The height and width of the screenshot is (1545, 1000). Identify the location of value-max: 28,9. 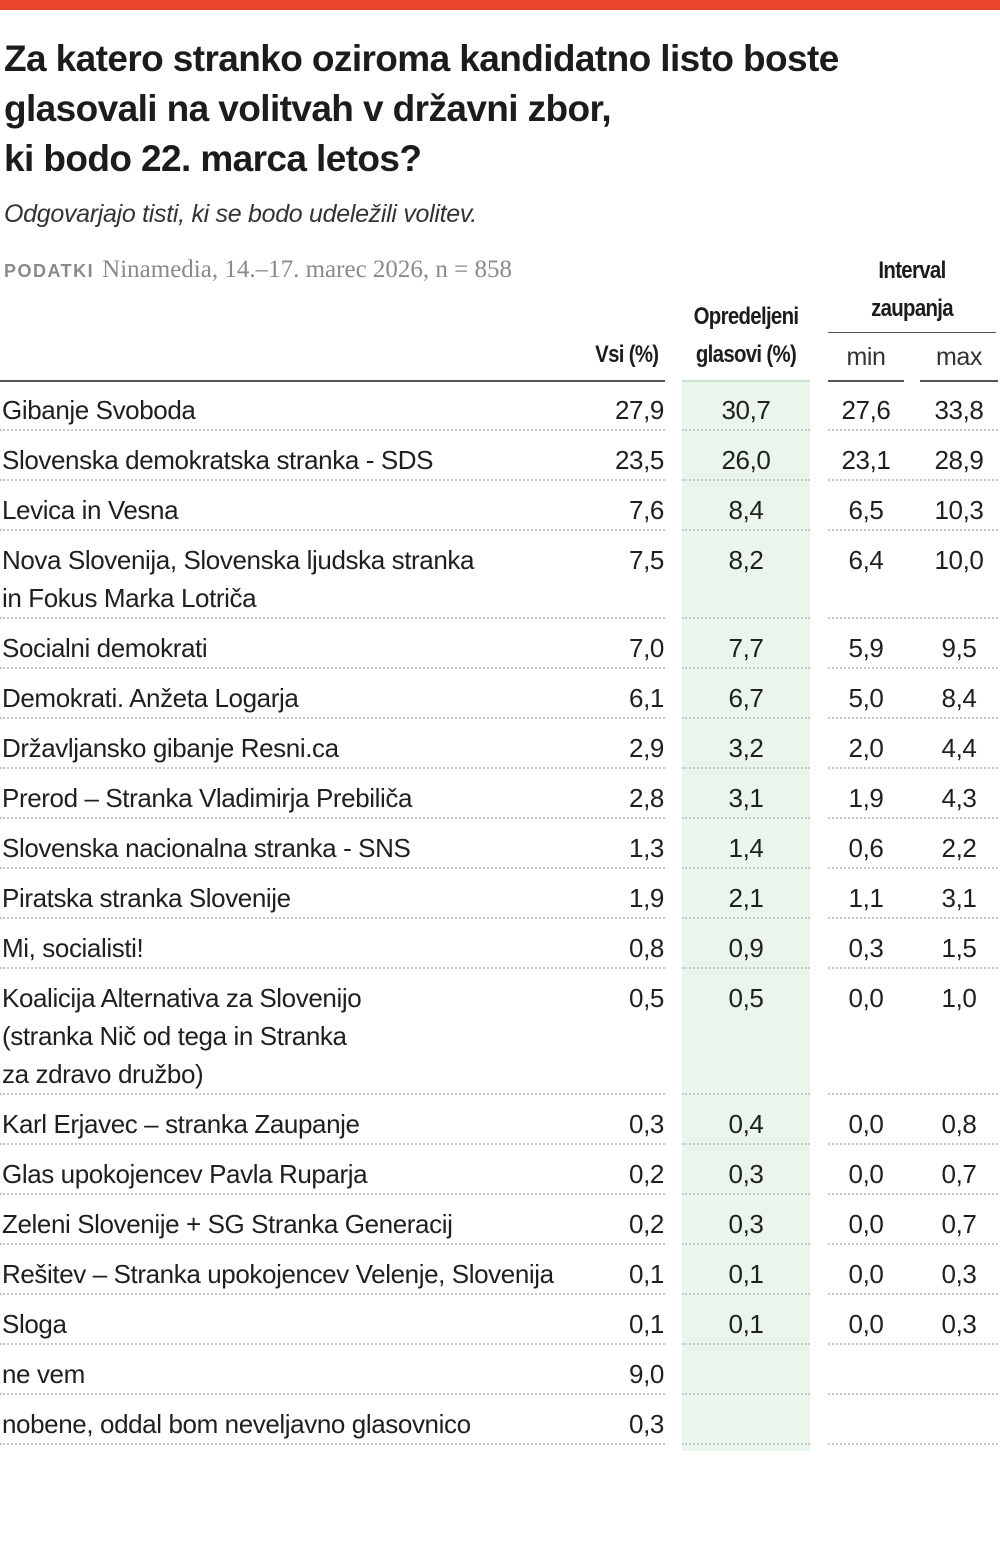
(959, 460).